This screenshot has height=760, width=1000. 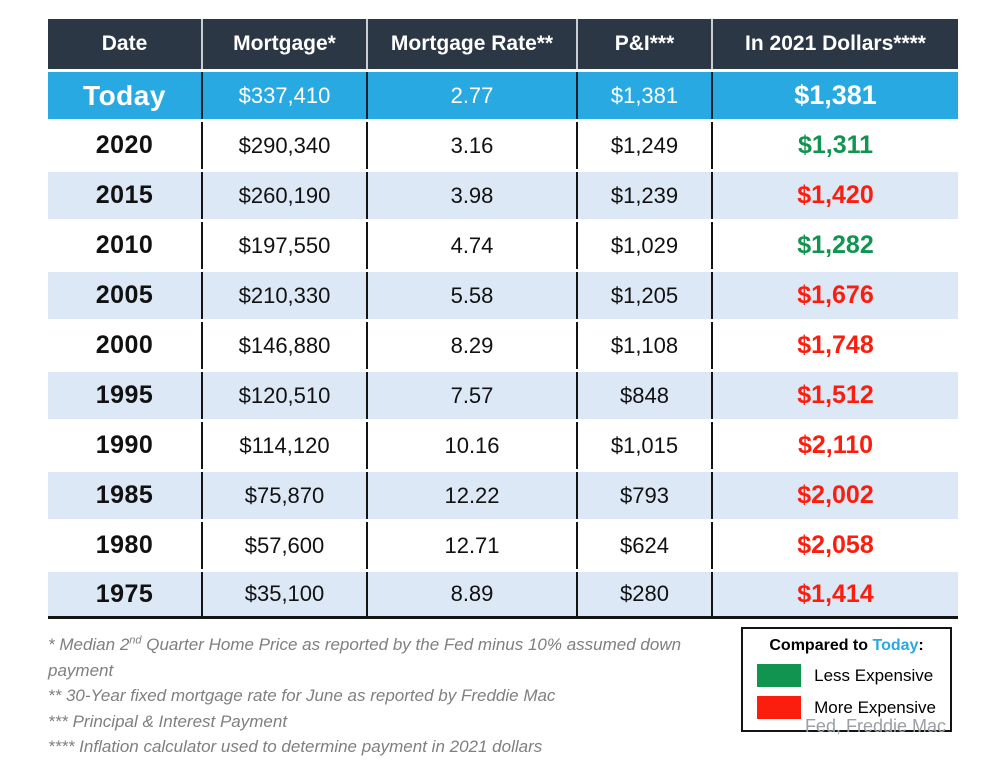 I want to click on data-source-attribution: Fed, Freddie Mac, so click(x=875, y=726).